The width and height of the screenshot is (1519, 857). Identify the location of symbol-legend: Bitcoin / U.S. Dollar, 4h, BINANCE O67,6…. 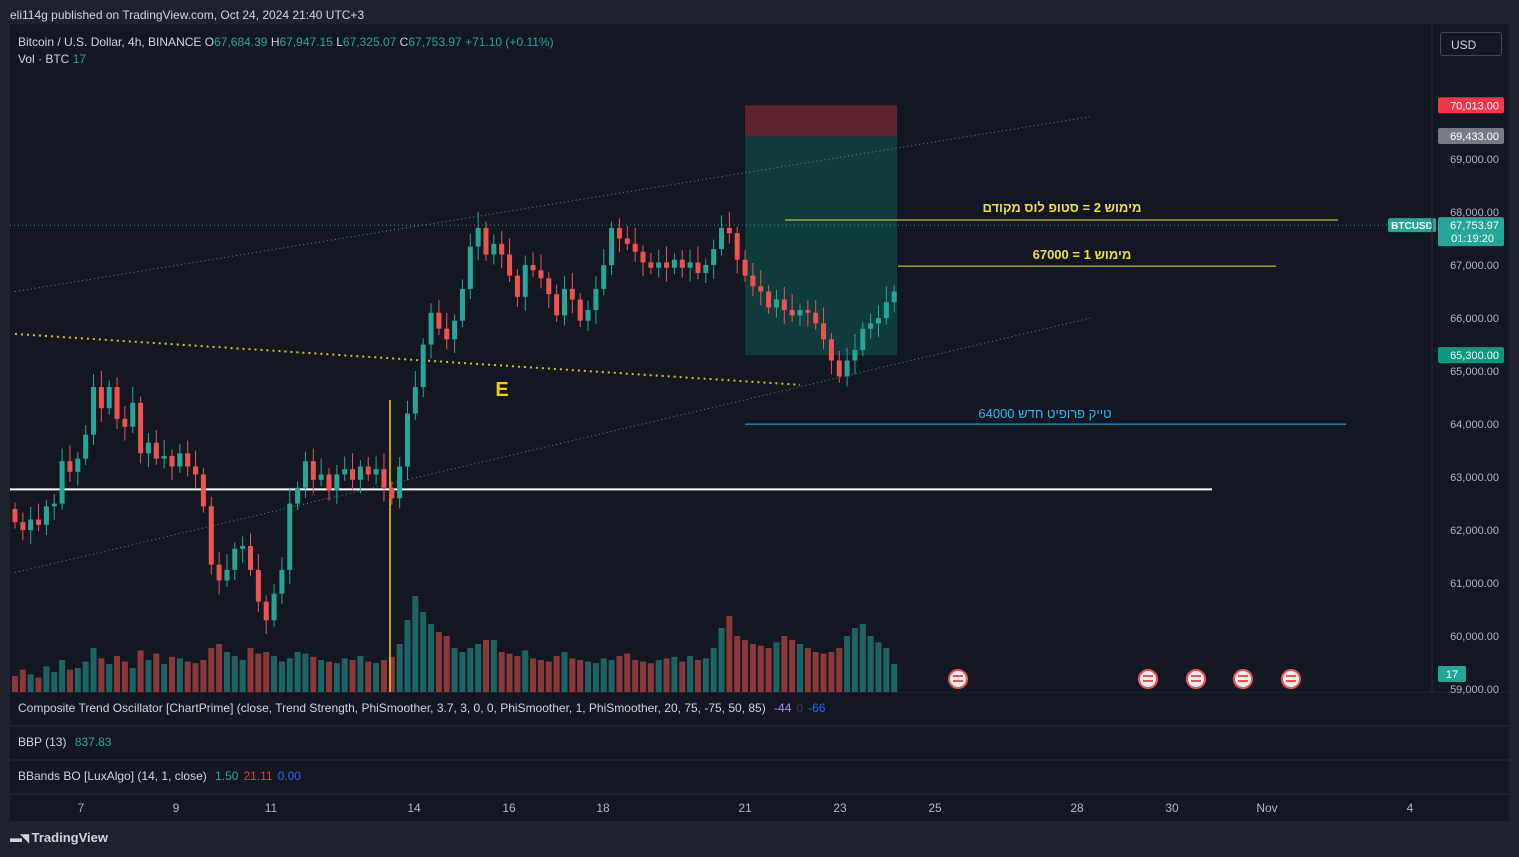
(286, 42).